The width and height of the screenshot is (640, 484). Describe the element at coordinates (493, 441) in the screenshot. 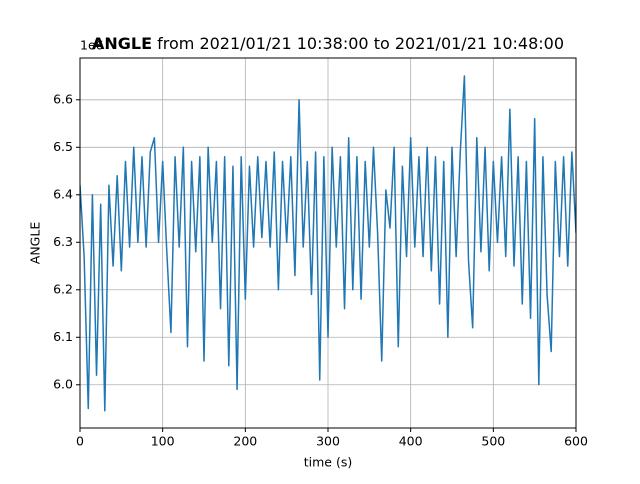

I see `x-tick-label: 500` at that location.